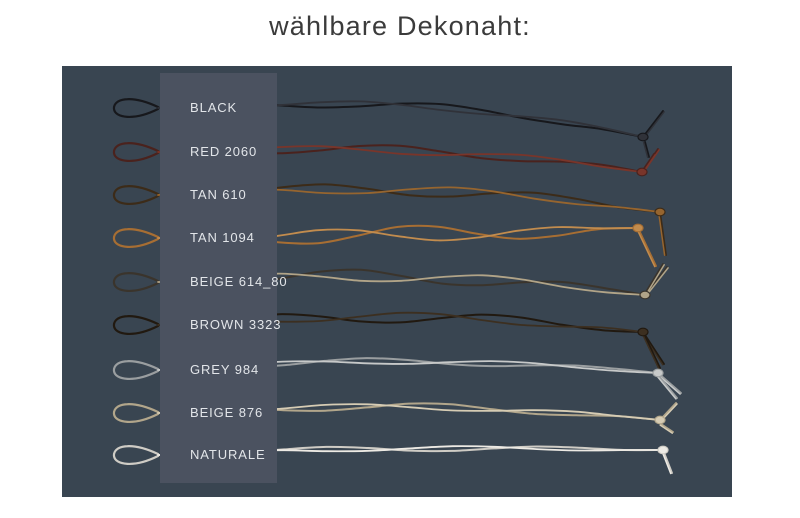 This screenshot has height=518, width=800. What do you see at coordinates (225, 369) in the screenshot?
I see `thread-option-label-grey-984: GREY 984` at bounding box center [225, 369].